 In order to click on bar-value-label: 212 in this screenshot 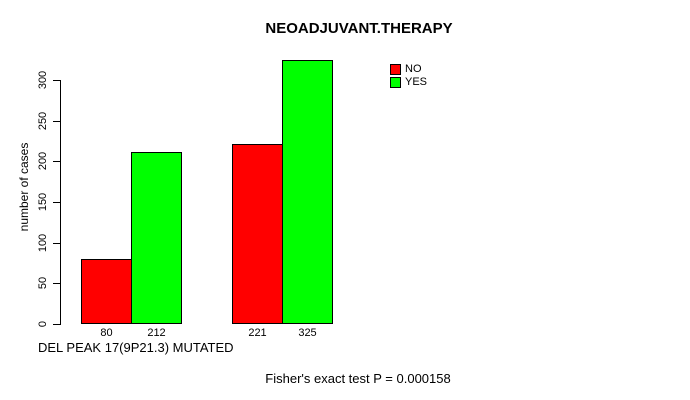, I will do `click(156, 333)`.